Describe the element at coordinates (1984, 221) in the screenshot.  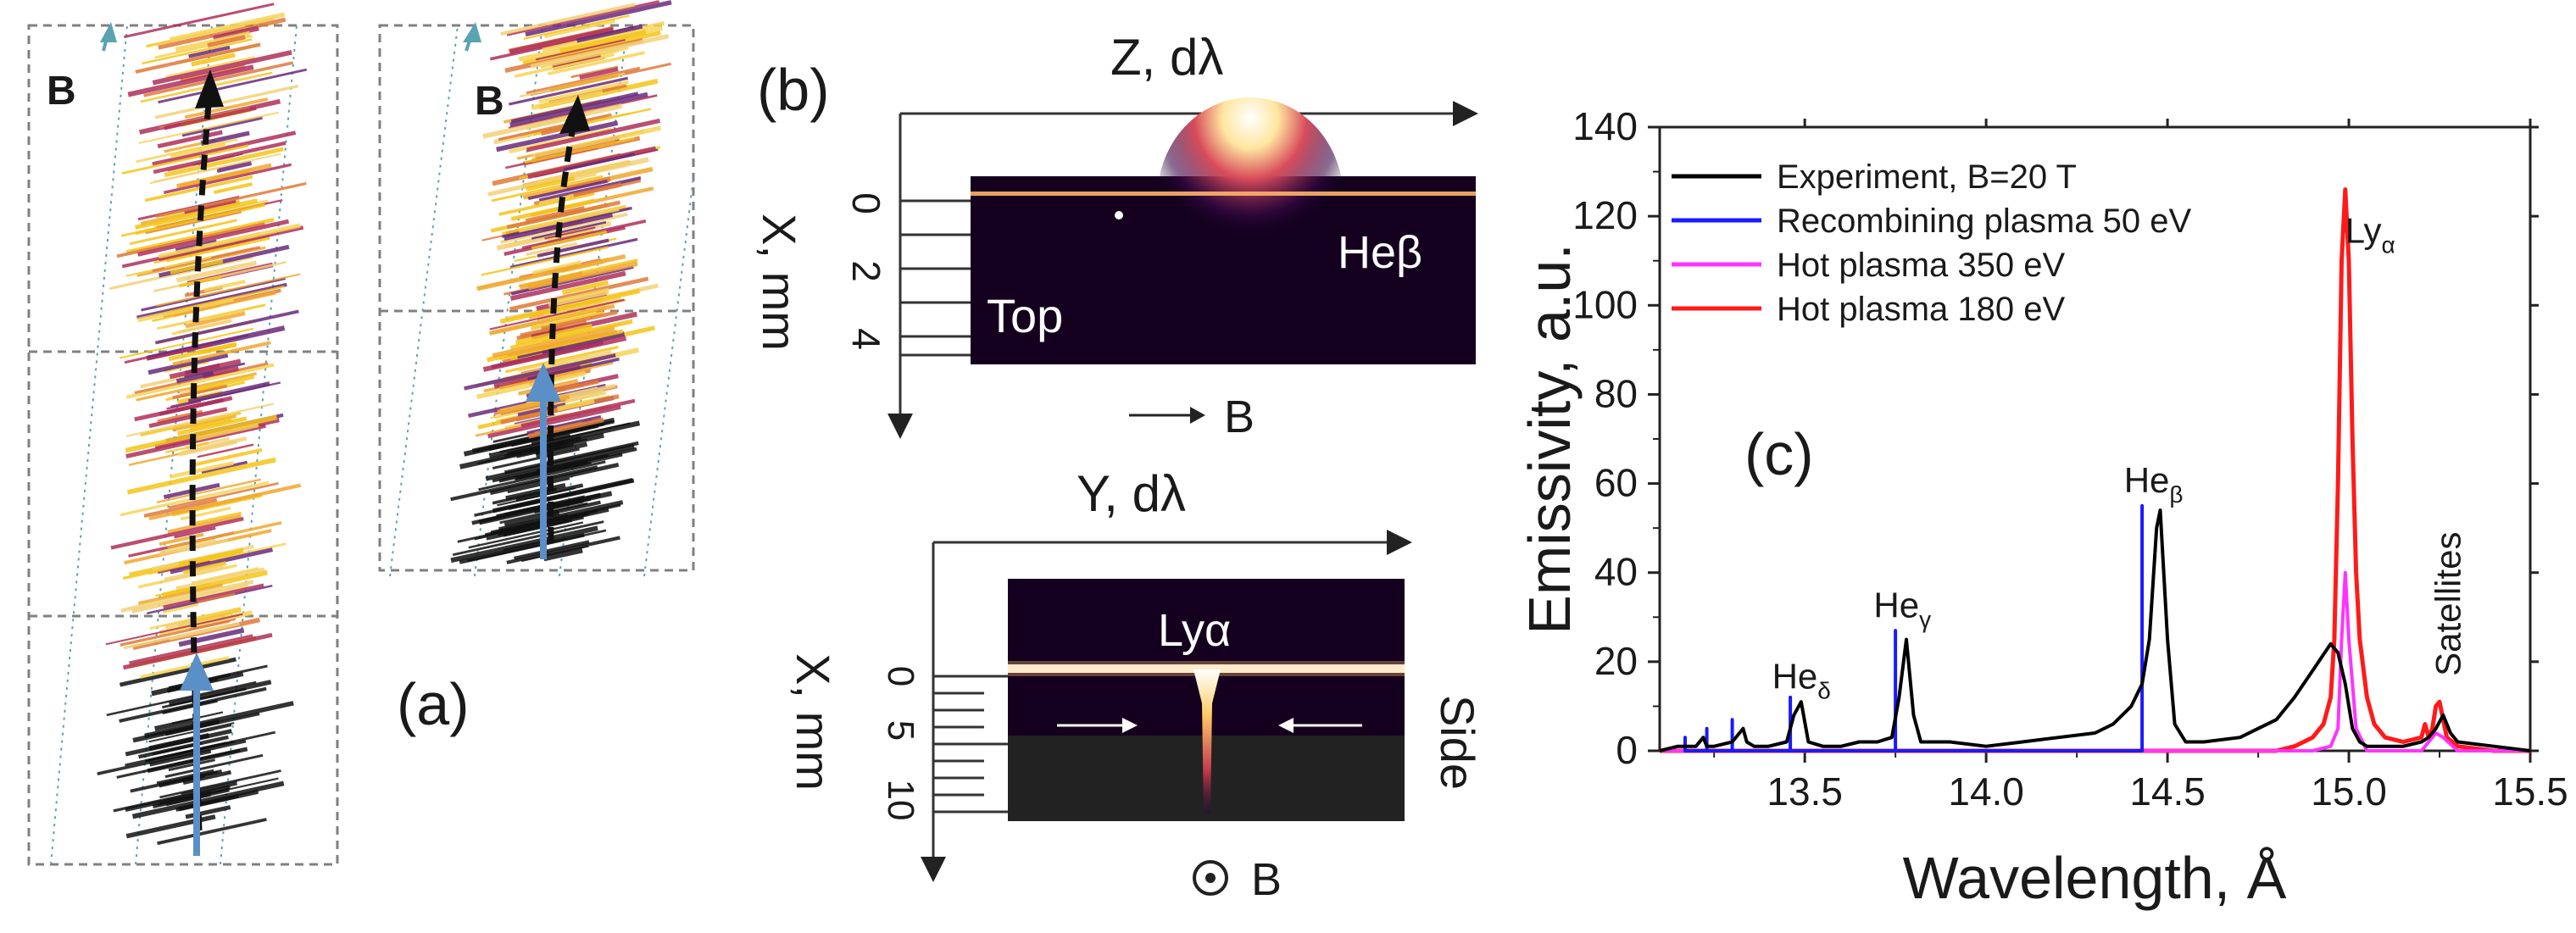
I see `legend-label-1: Recombining plasma 50 eV` at that location.